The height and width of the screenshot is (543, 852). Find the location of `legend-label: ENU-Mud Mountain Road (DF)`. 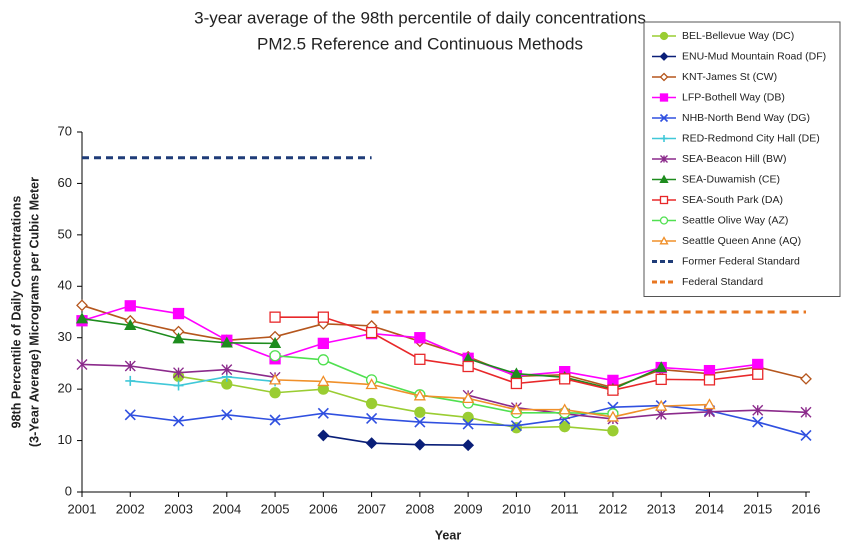

legend-label: ENU-Mud Mountain Road (DF) is located at coordinates (754, 56).